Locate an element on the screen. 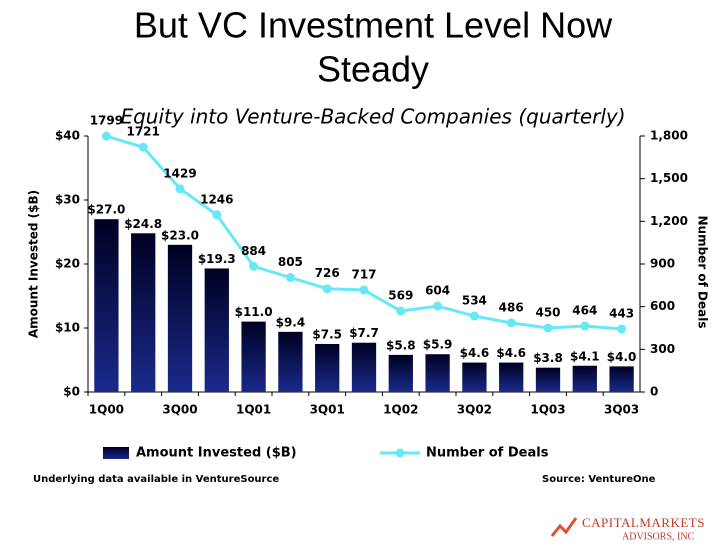 Image resolution: width=722 pixels, height=547 pixels. line-label: 1246 is located at coordinates (216, 199).